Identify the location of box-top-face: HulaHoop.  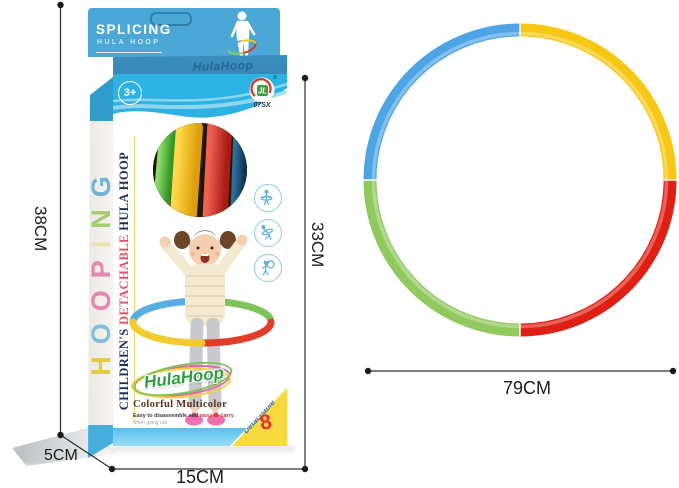
(200, 66).